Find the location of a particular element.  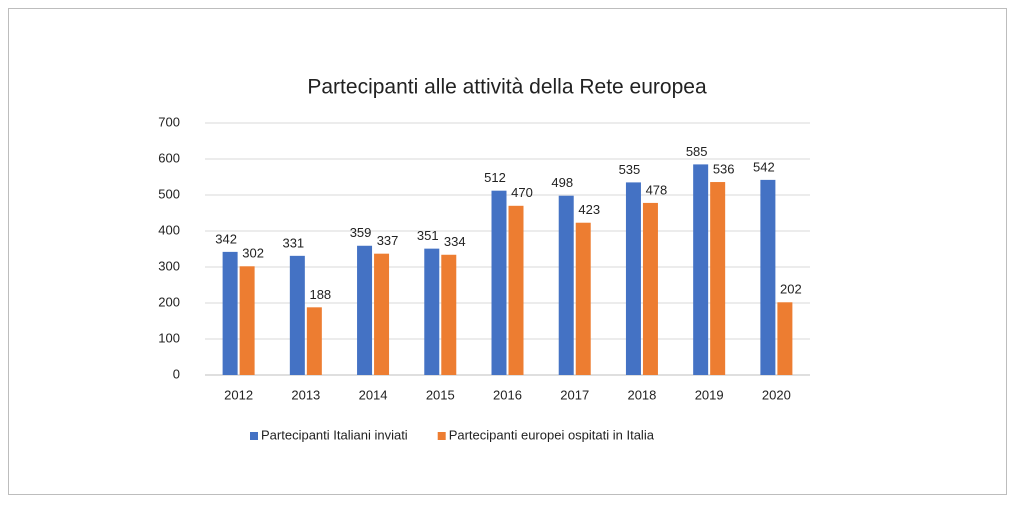

data-label: 585 is located at coordinates (697, 151).